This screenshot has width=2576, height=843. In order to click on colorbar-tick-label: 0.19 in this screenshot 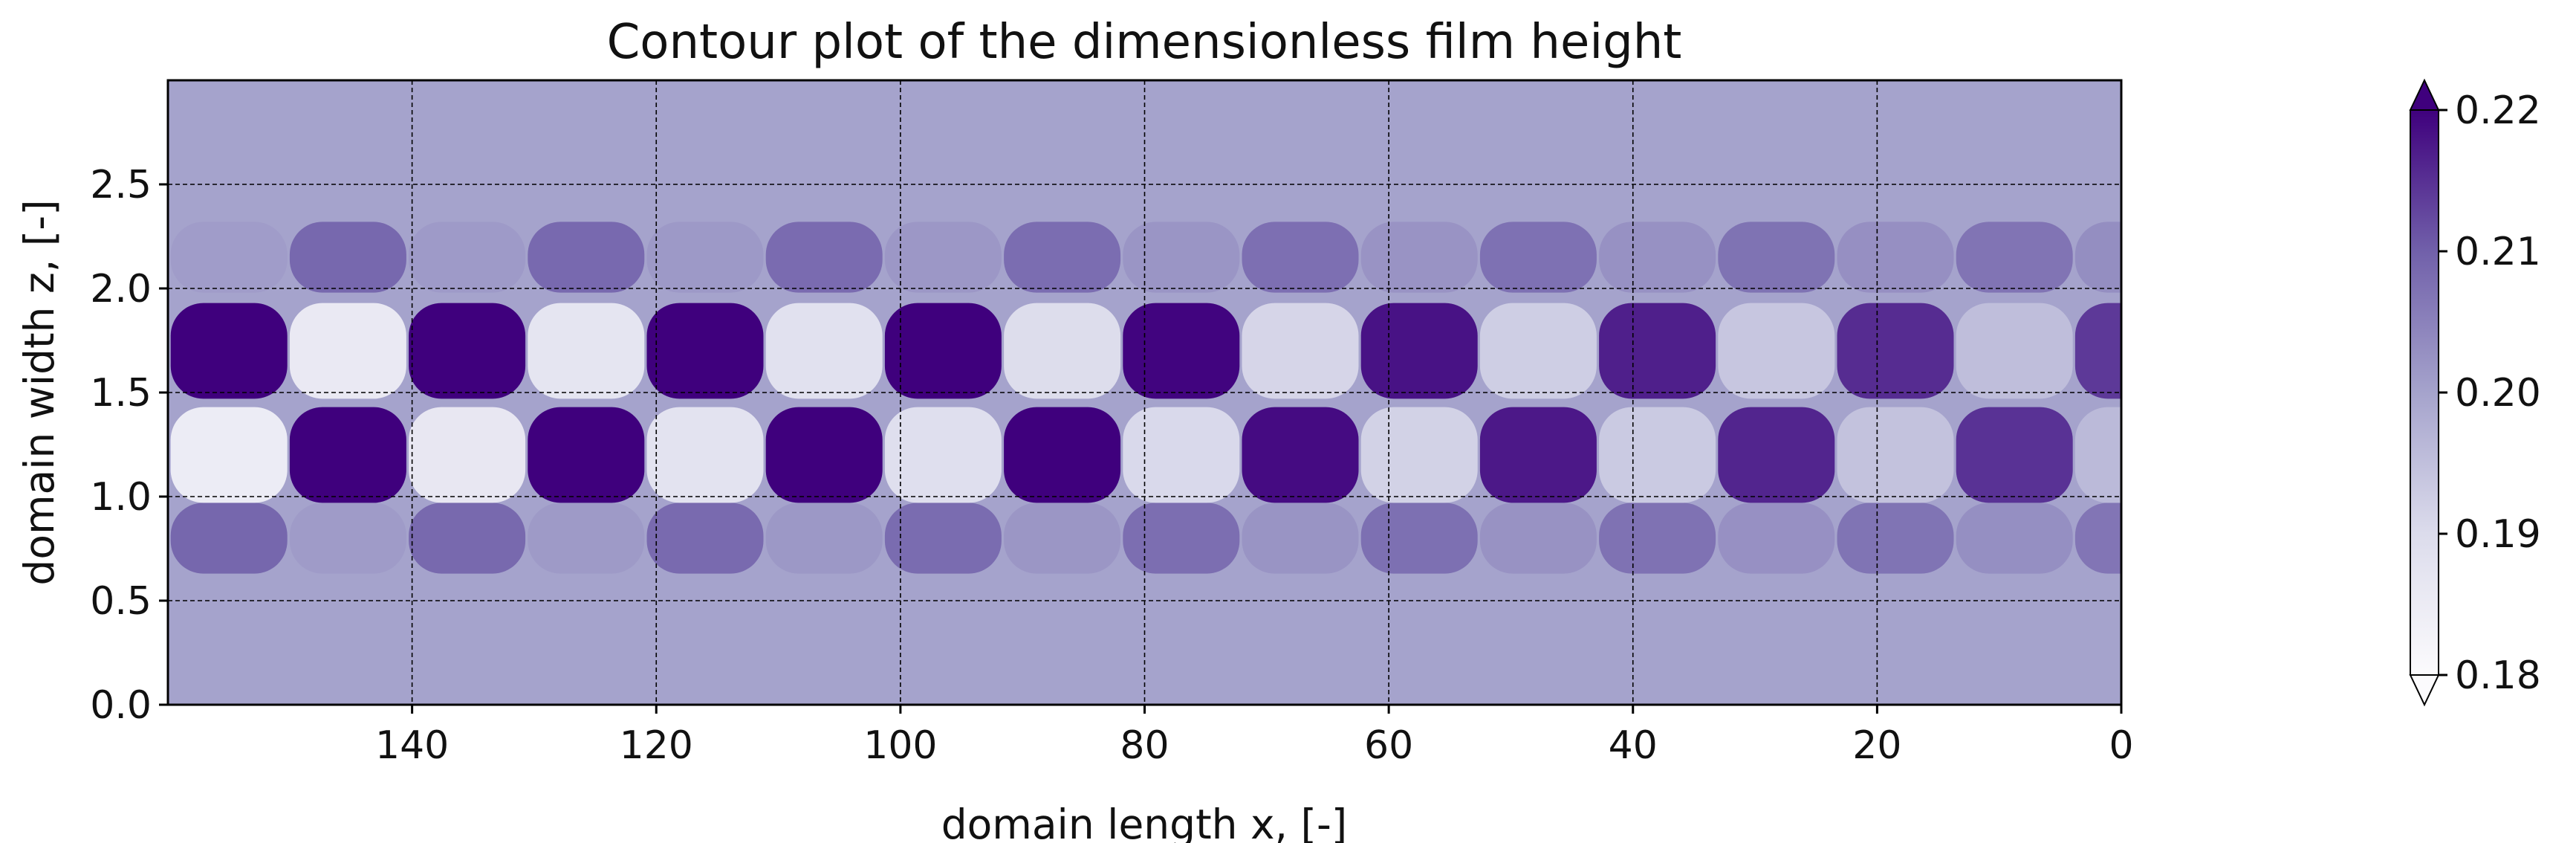, I will do `click(2498, 535)`.